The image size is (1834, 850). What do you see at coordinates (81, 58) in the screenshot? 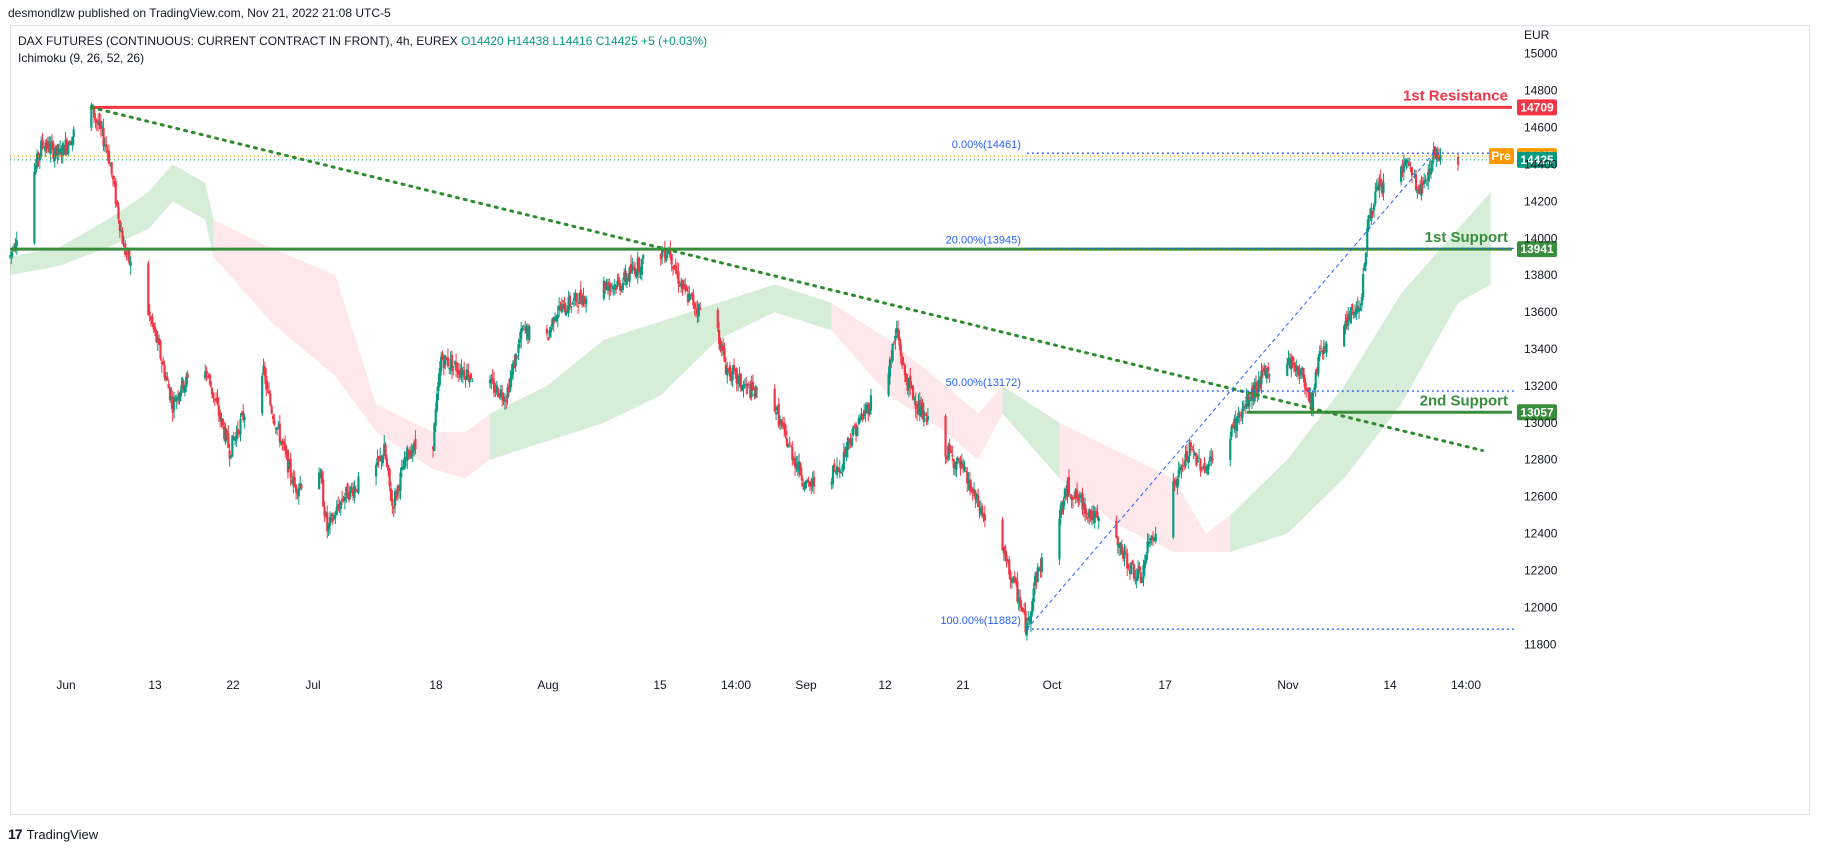
I see `legend-indicator: Ichimoku (9, 26, 52, 26)` at bounding box center [81, 58].